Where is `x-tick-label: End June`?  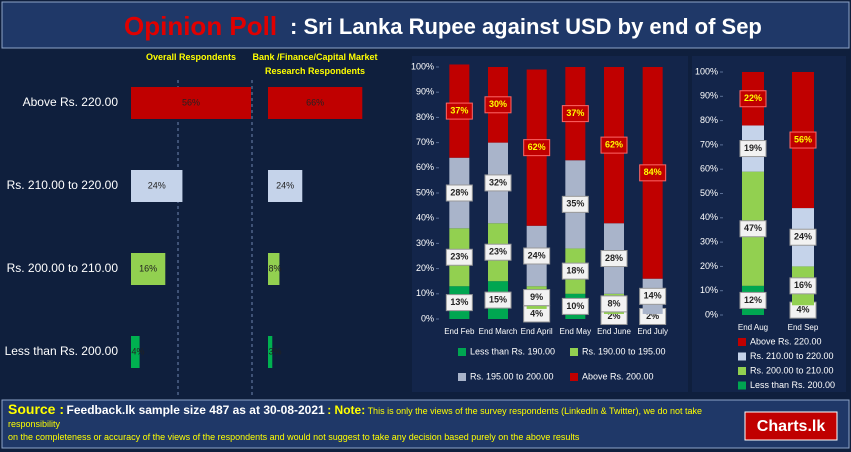 x-tick-label: End June is located at coordinates (614, 331).